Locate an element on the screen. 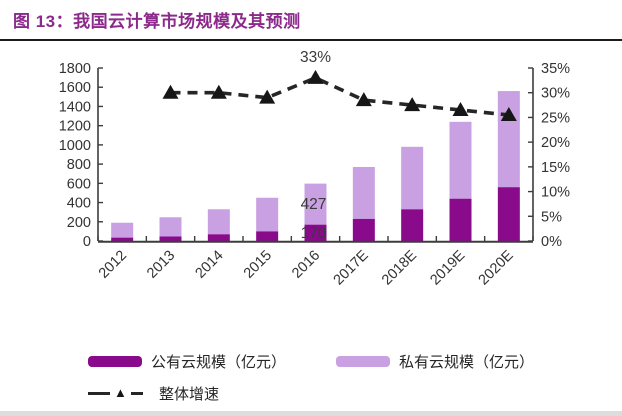 This screenshot has width=622, height=416. svg-text: 1000 is located at coordinates (75, 146).